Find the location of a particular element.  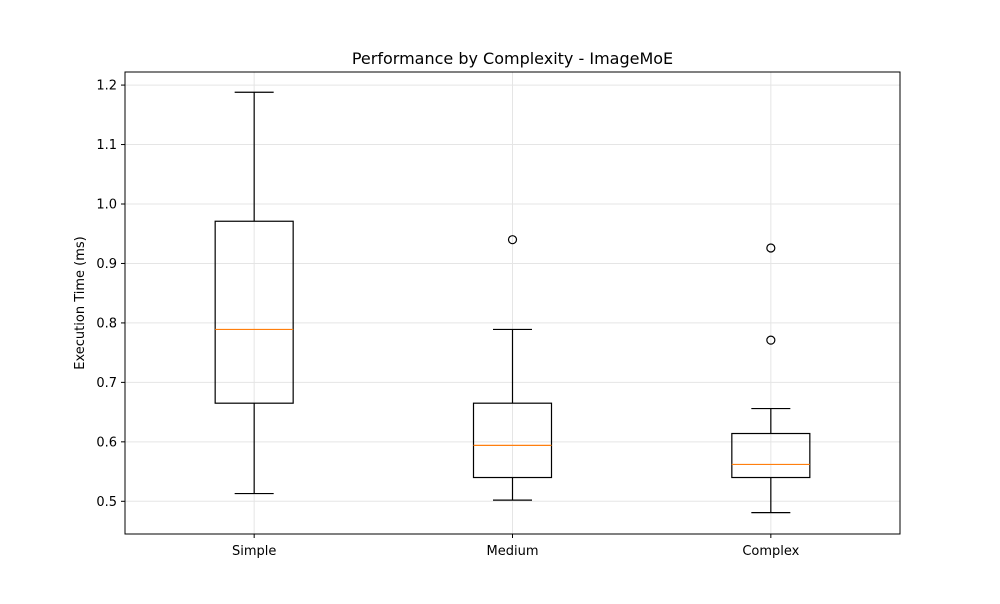

chart-title: Performance by Complexity - ImageMoE is located at coordinates (512, 58).